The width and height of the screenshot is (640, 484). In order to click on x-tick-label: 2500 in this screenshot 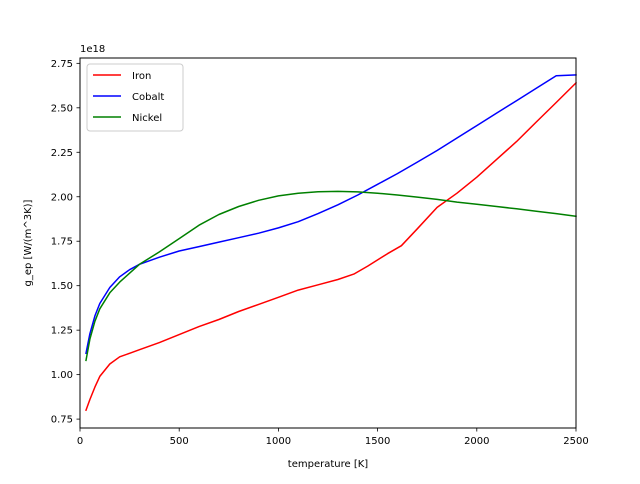, I will do `click(575, 441)`.